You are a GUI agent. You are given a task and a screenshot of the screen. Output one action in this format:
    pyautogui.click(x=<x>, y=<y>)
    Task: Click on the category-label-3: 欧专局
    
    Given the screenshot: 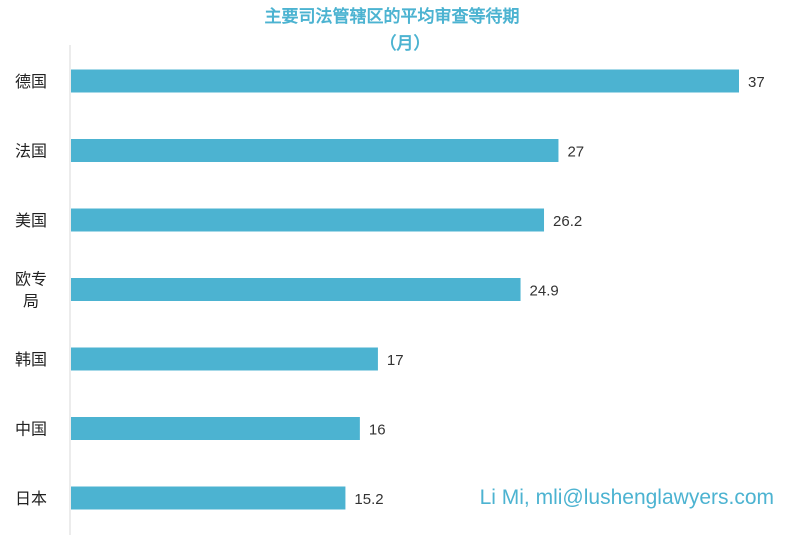 What is the action you would take?
    pyautogui.click(x=31, y=290)
    